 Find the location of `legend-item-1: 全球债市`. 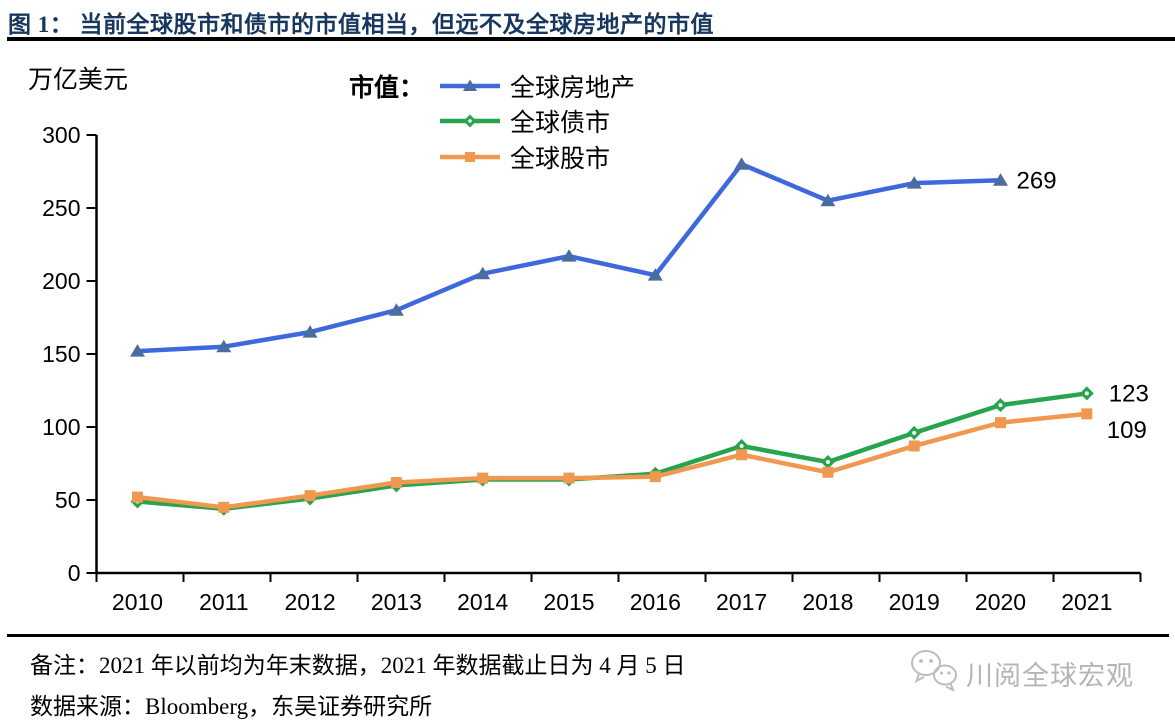

legend-item-1: 全球债市 is located at coordinates (537, 122).